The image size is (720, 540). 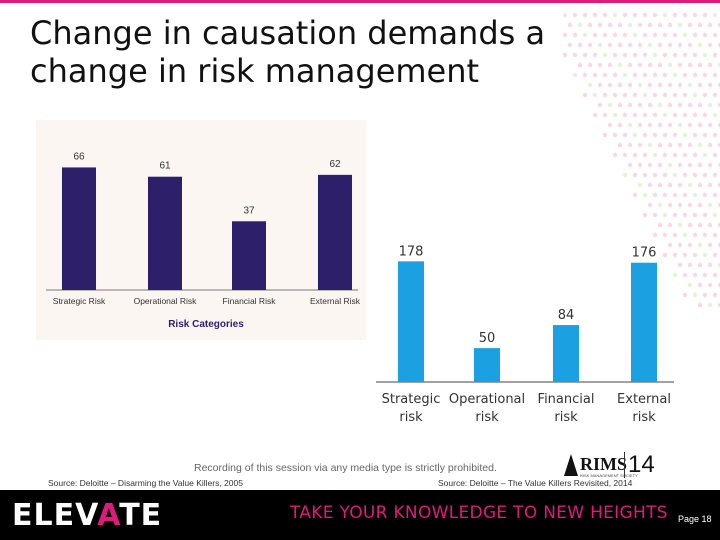 I want to click on chart1-category-label: Operational Risk, so click(x=166, y=301).